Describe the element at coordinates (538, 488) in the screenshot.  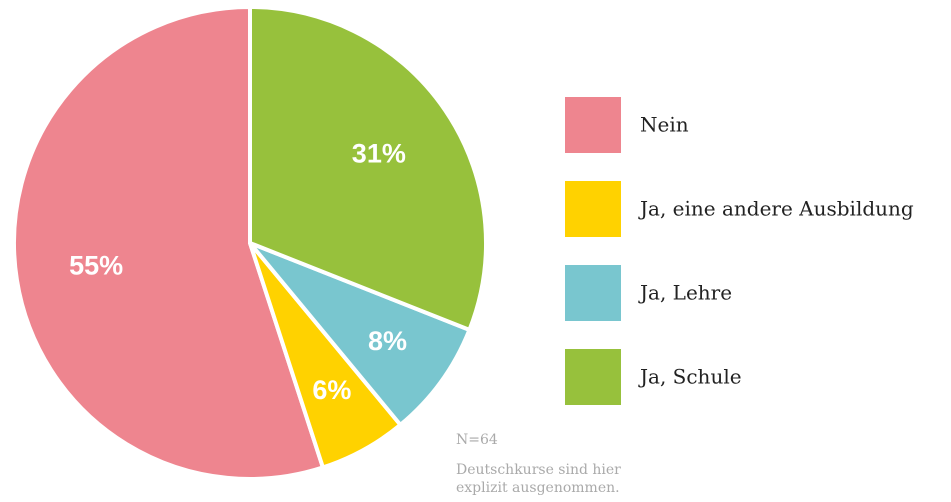
I see `note: explizit ausgenommen.` at that location.